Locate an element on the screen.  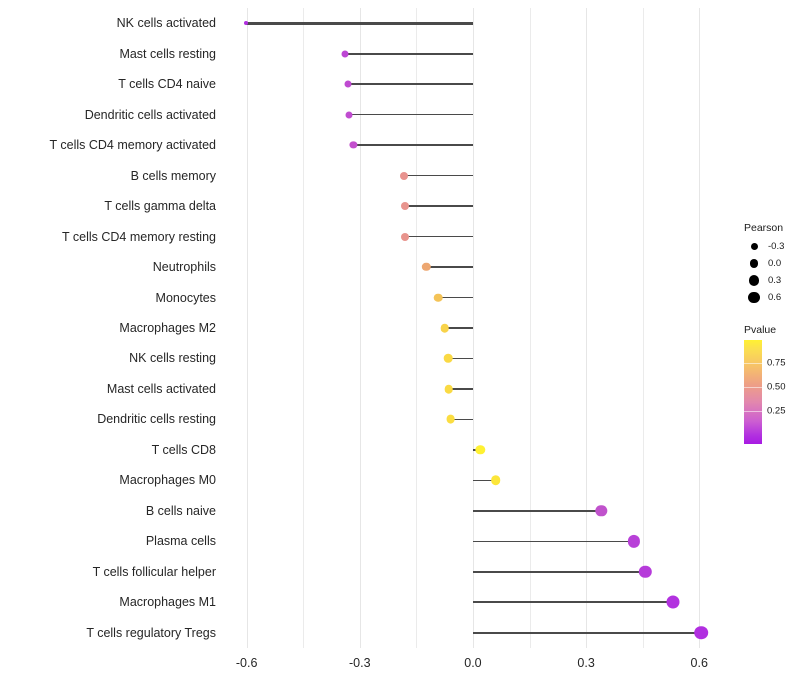
x-axis: -0.6 -0.3 0.0 0.3 0.6 is located at coordinates (472, 663).